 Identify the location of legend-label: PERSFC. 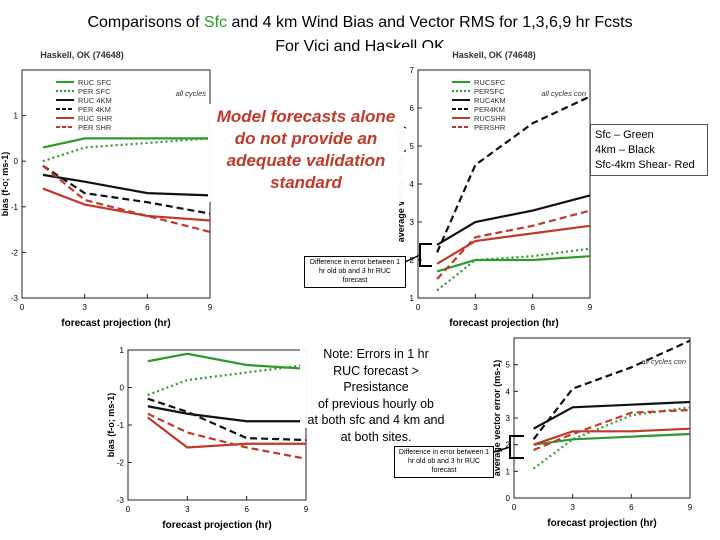
(489, 91).